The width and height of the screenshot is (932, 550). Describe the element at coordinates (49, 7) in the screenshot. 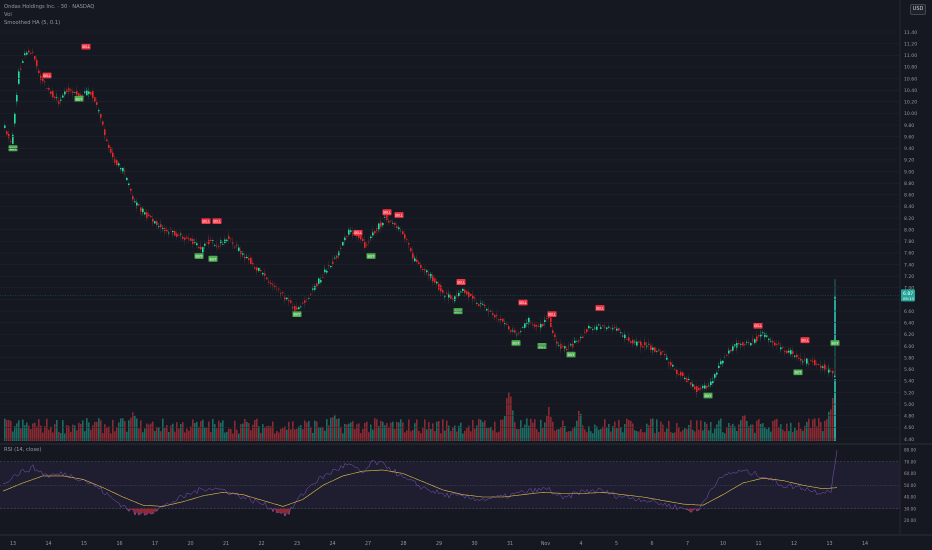

I see `symbol-legend: Ondas Holdings Inc. · 30 · NASDAQ` at that location.